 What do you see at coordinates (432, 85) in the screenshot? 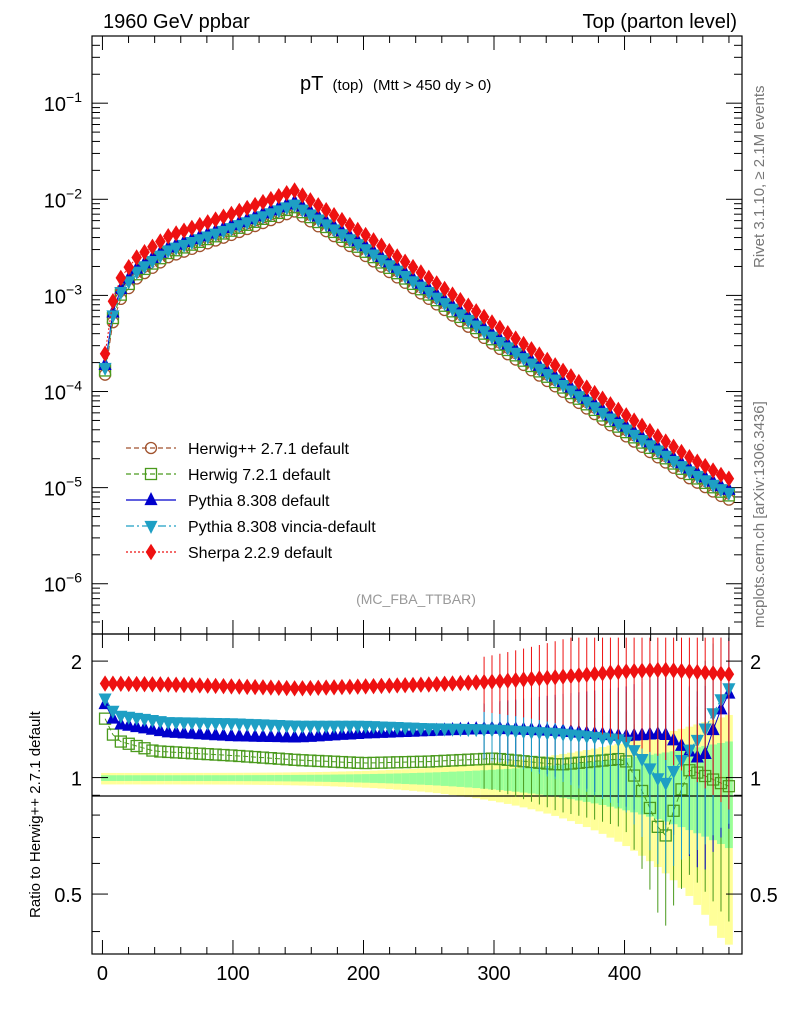
I see `chart-title-cut: (Mtt > 450 dy > 0)` at bounding box center [432, 85].